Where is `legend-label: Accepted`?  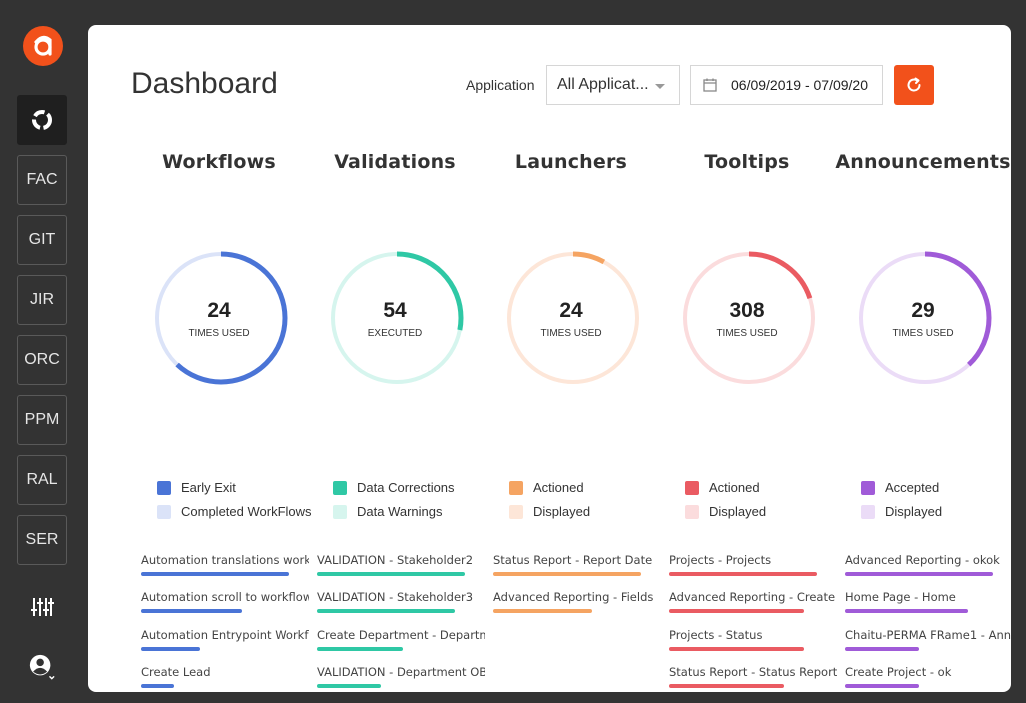
legend-label: Accepted is located at coordinates (912, 487).